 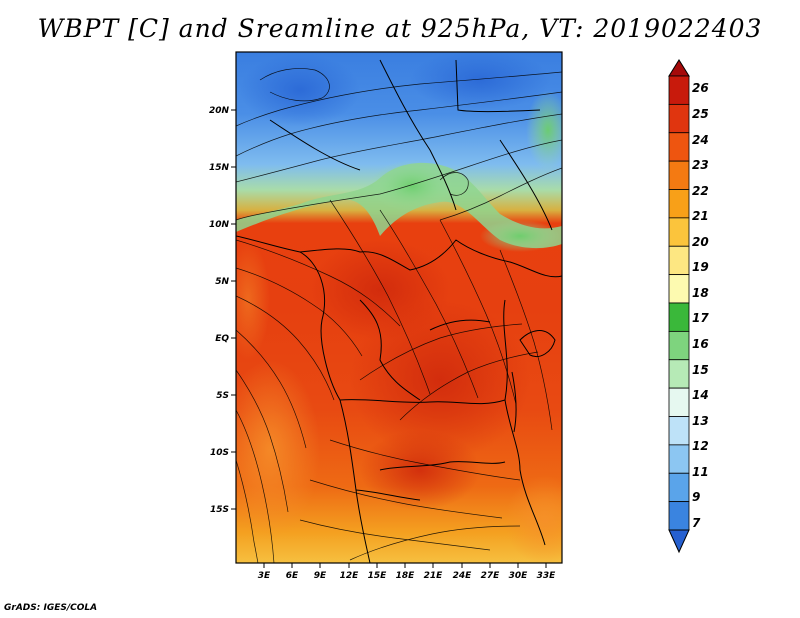 What do you see at coordinates (51, 608) in the screenshot?
I see `grads-credit: GrADS: IGES/COLA` at bounding box center [51, 608].